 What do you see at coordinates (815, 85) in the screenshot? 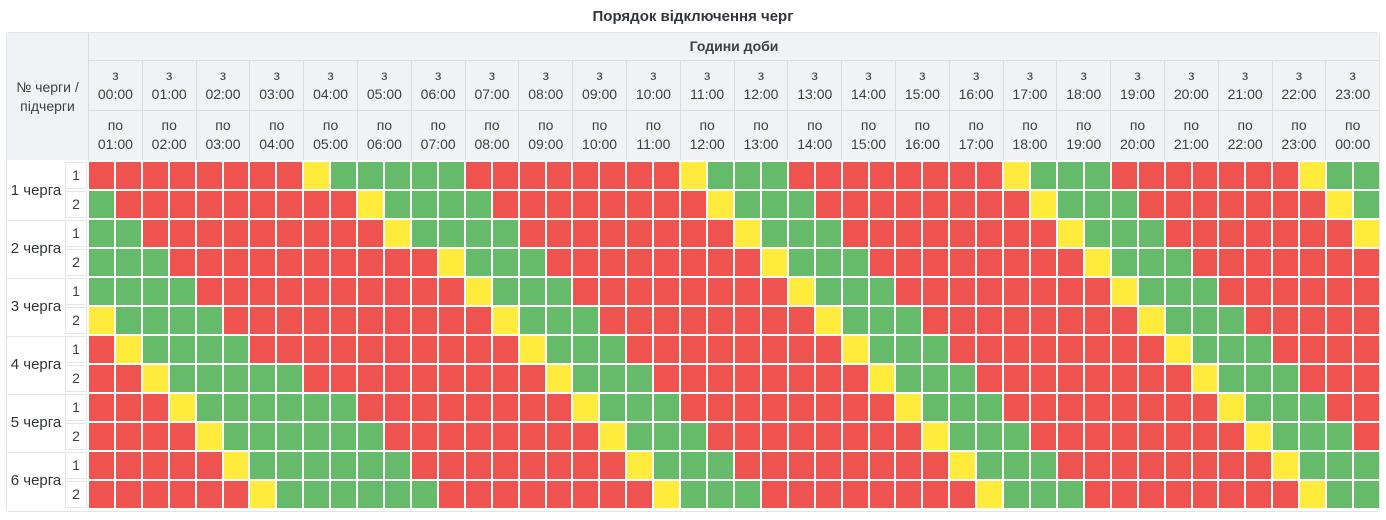
I see `hour-from-cell: з 13:00` at bounding box center [815, 85].